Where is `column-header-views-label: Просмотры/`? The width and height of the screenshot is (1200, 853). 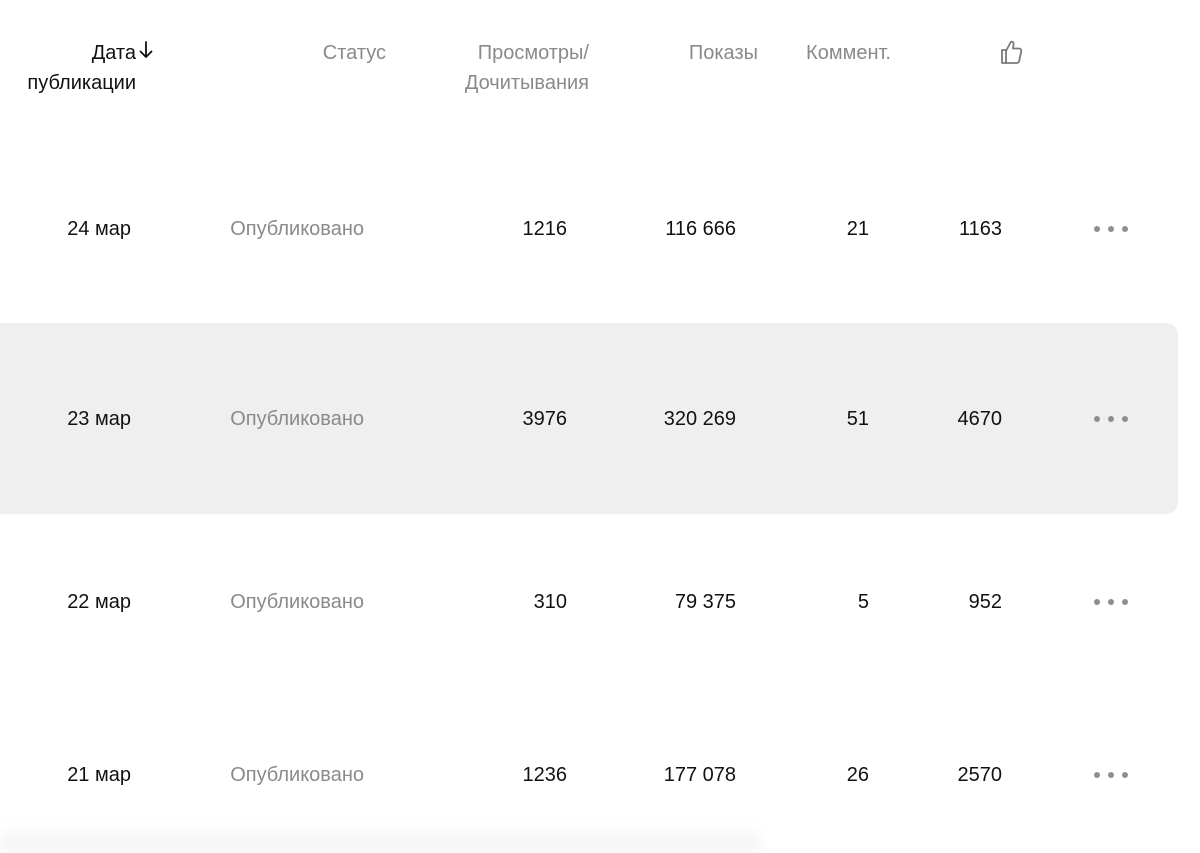
column-header-views-label: Просмотры/ is located at coordinates (533, 53).